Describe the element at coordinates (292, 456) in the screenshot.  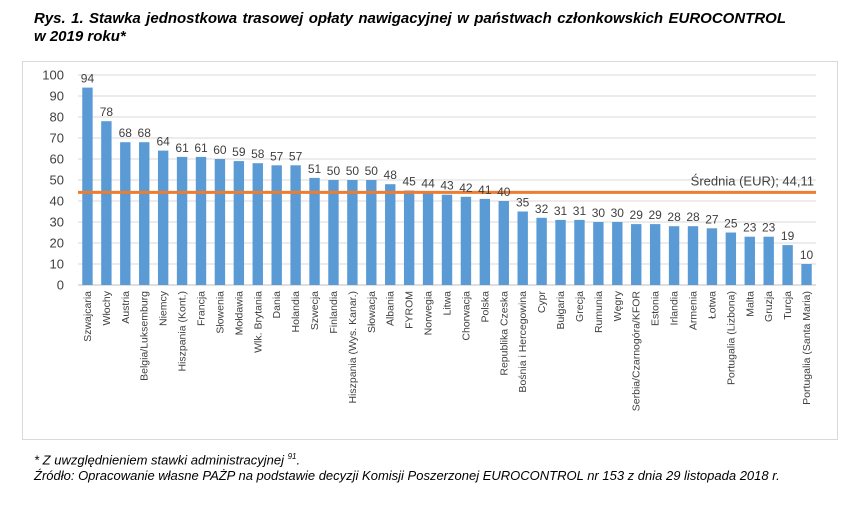
I see `footnote-ref: 91` at that location.